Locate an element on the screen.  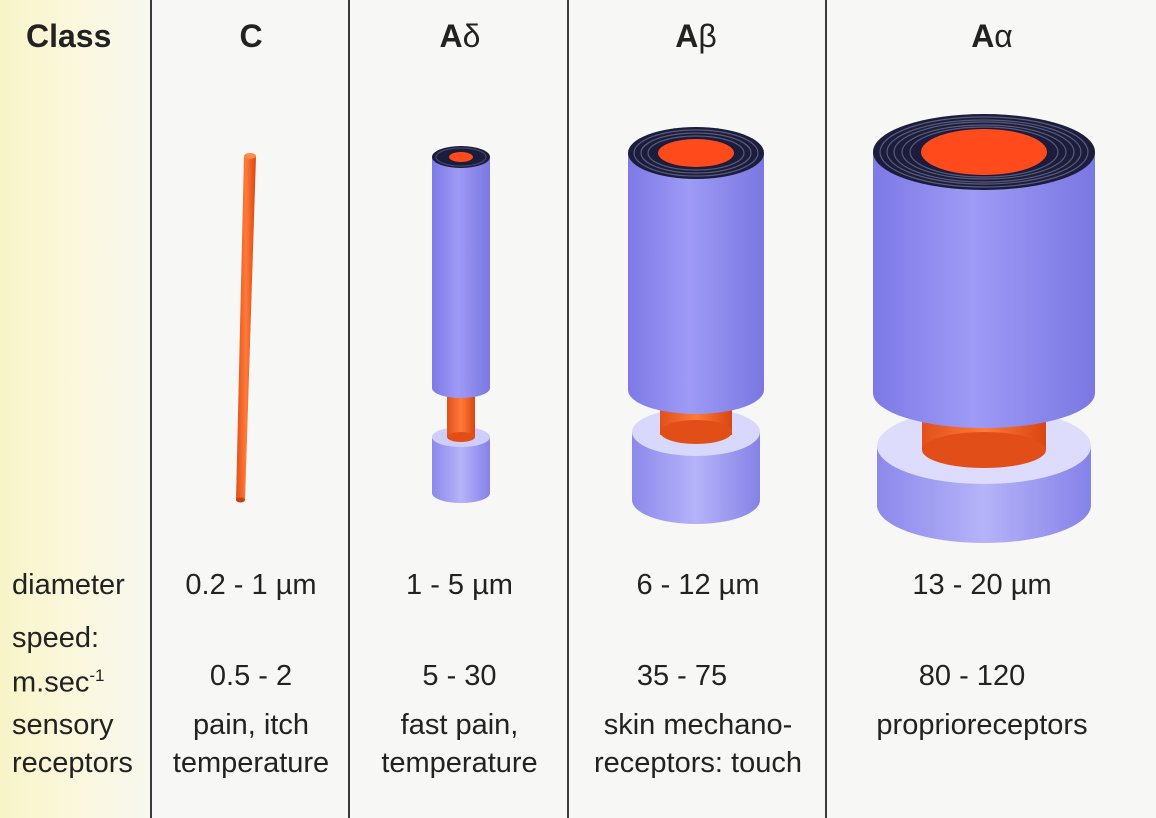
header-a-alpha: Aα is located at coordinates (992, 36).